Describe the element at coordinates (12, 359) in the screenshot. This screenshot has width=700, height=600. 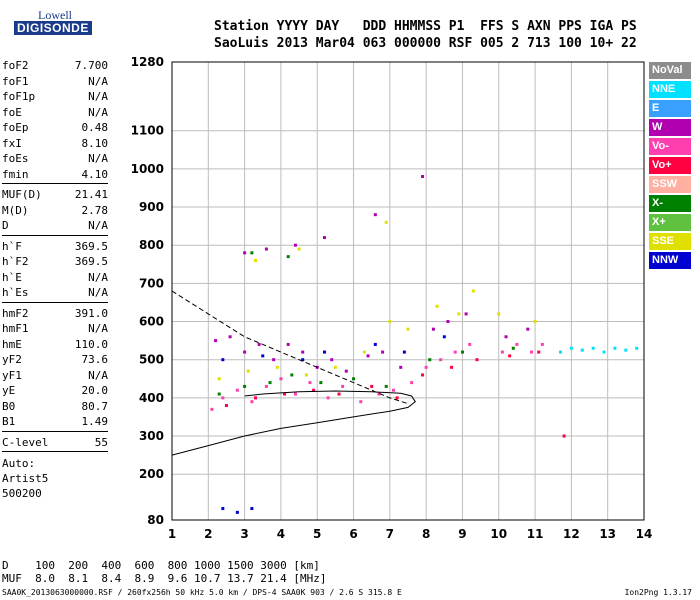
I see `param-label: yF2` at that location.